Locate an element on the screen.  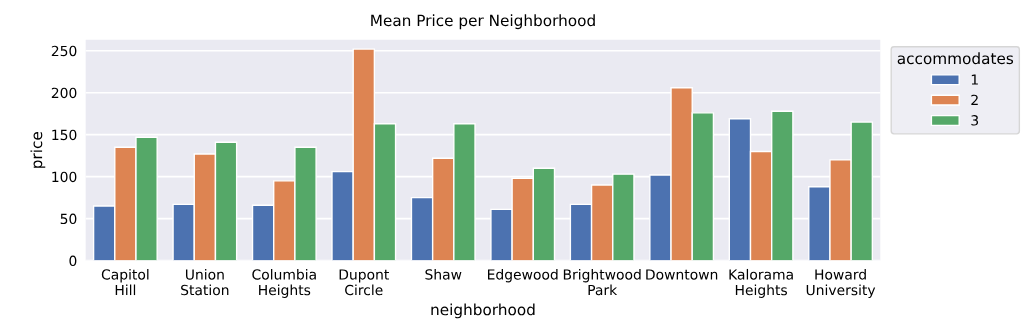
legend-title: accommodates is located at coordinates (955, 58).